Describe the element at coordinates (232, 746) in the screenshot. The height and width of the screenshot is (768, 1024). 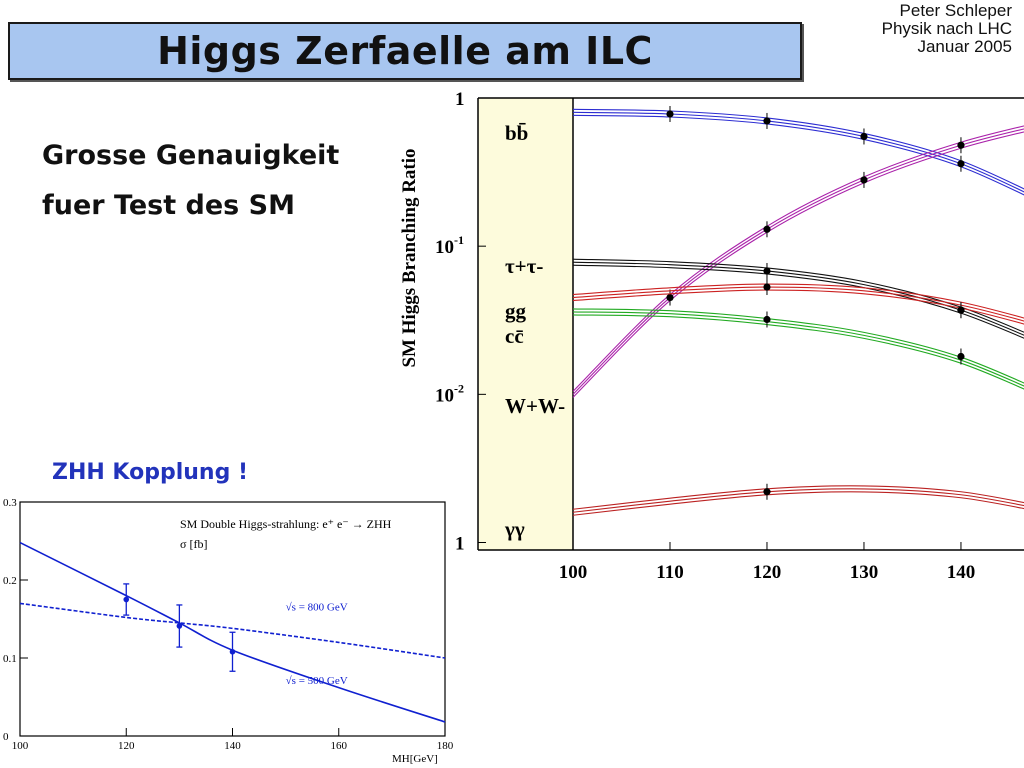
I see `zhh-x-tick-label: 140` at that location.